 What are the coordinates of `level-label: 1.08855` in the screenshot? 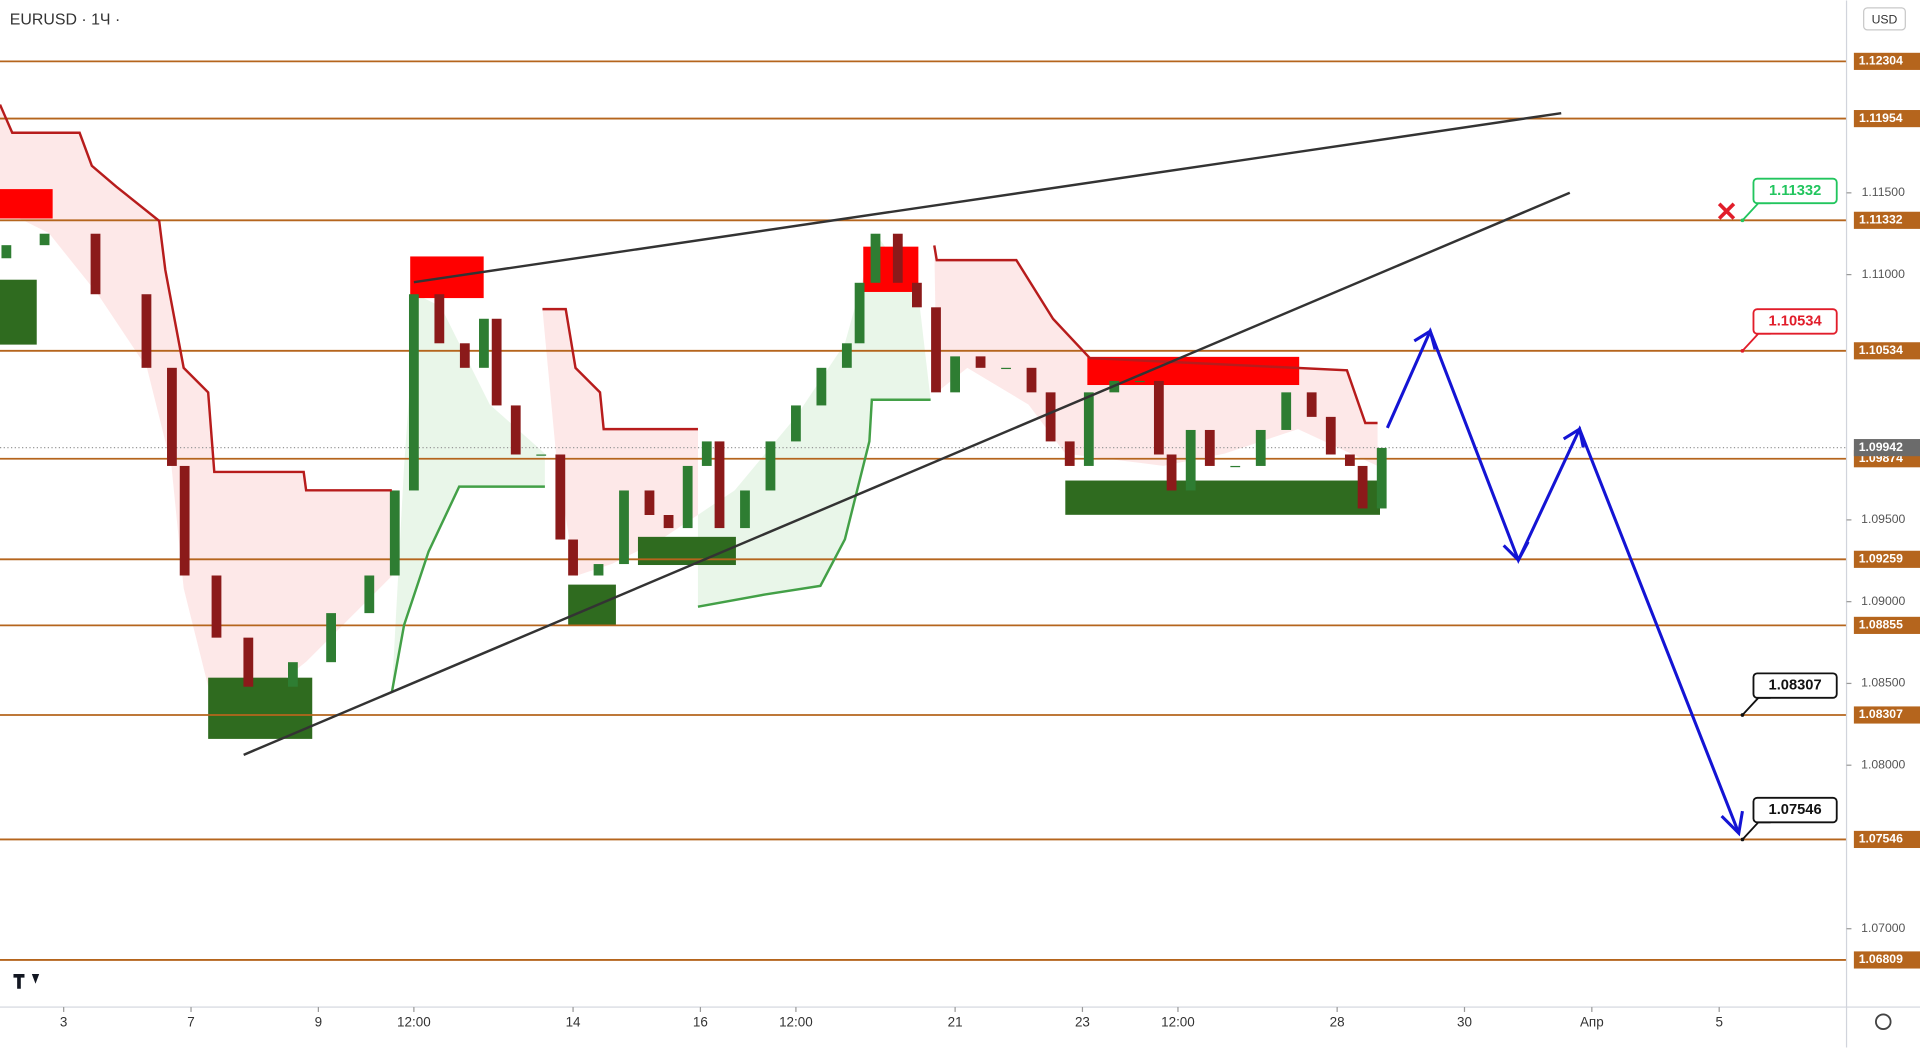 It's located at (1881, 625).